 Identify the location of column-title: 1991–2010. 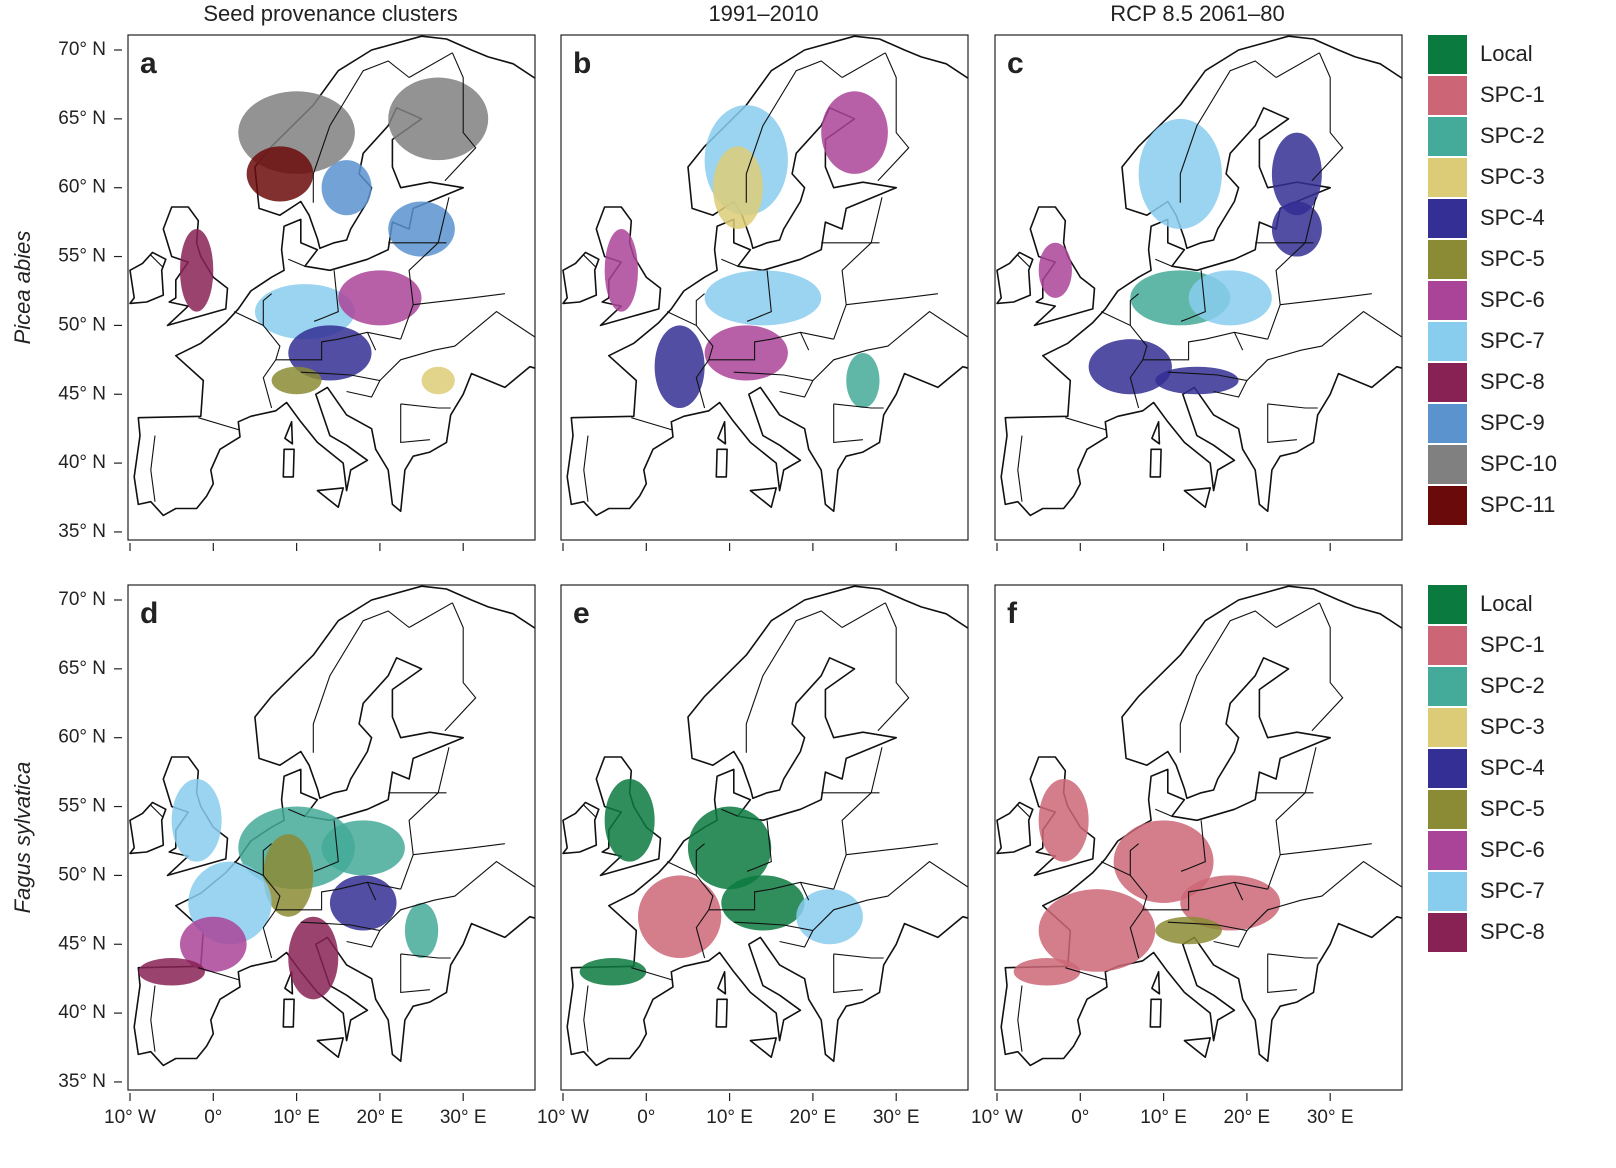
(763, 13).